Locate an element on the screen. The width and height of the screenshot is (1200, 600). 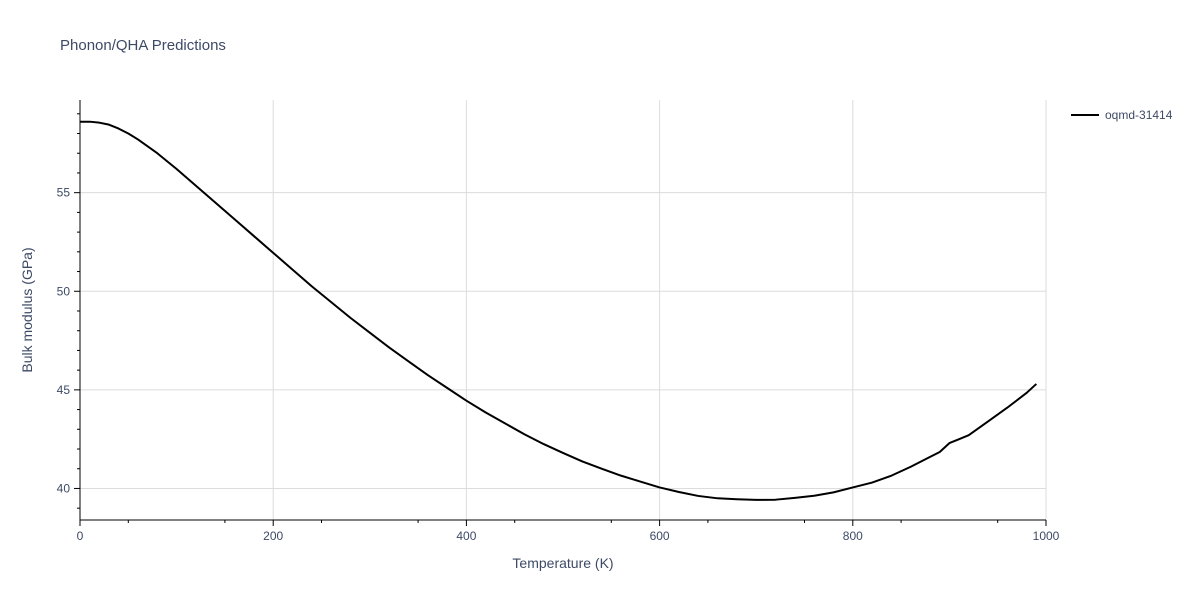
legend-label: oqmd-31414 is located at coordinates (1139, 115).